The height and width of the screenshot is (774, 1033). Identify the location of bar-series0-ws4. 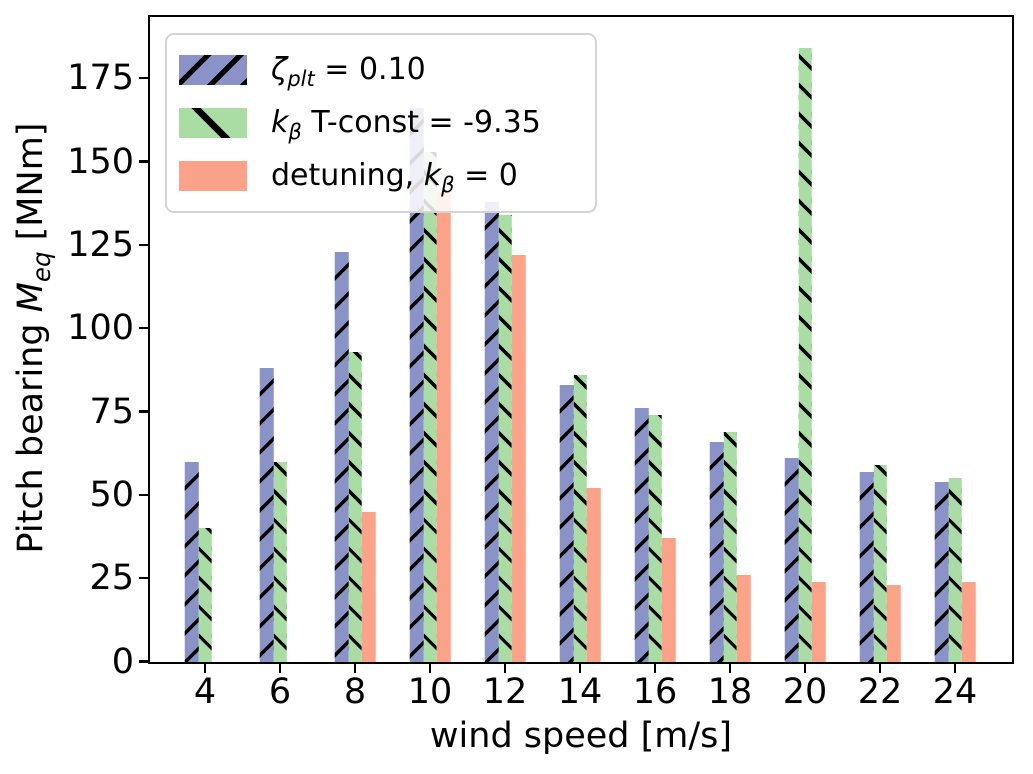
(191, 561).